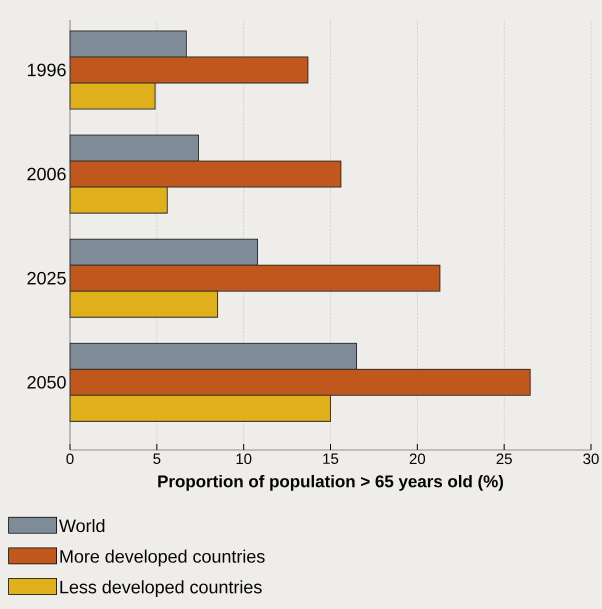  What do you see at coordinates (418, 459) in the screenshot?
I see `x-tick-label: 20` at bounding box center [418, 459].